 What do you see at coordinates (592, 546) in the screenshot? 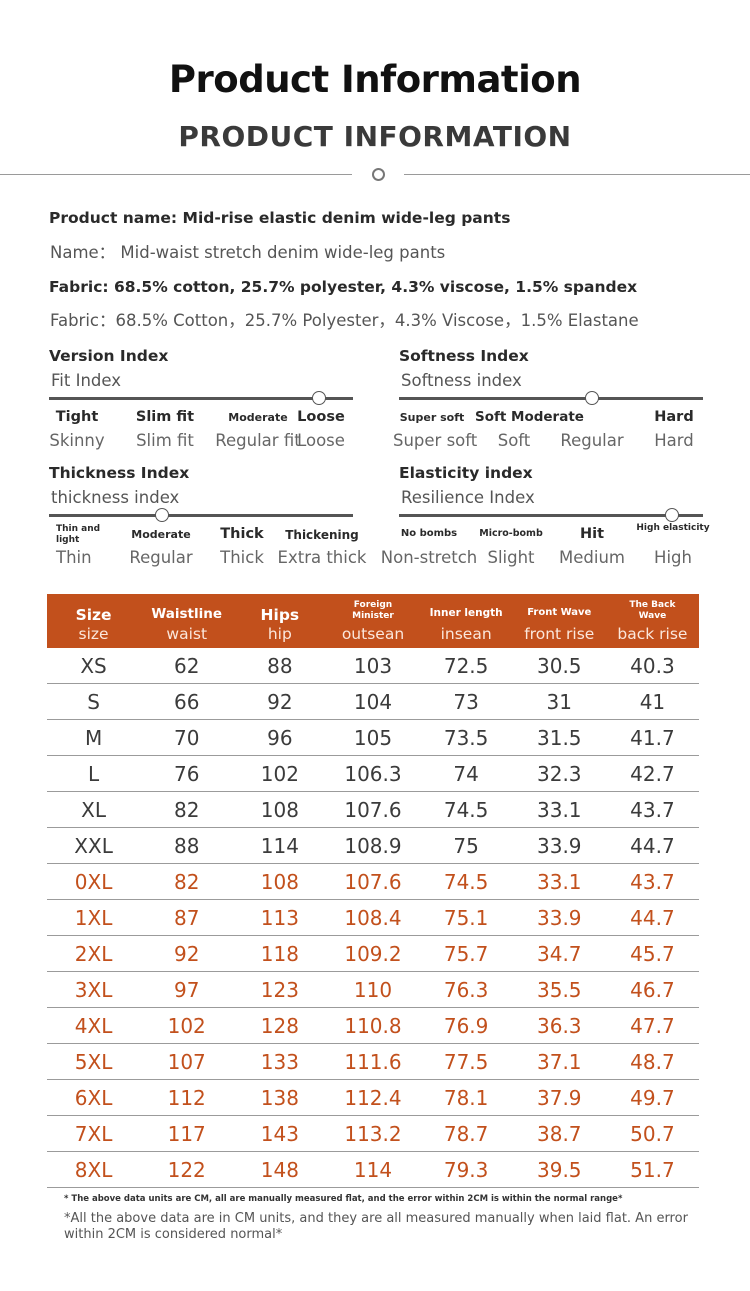
I see `elasticity-option: Hit Medium` at bounding box center [592, 546].